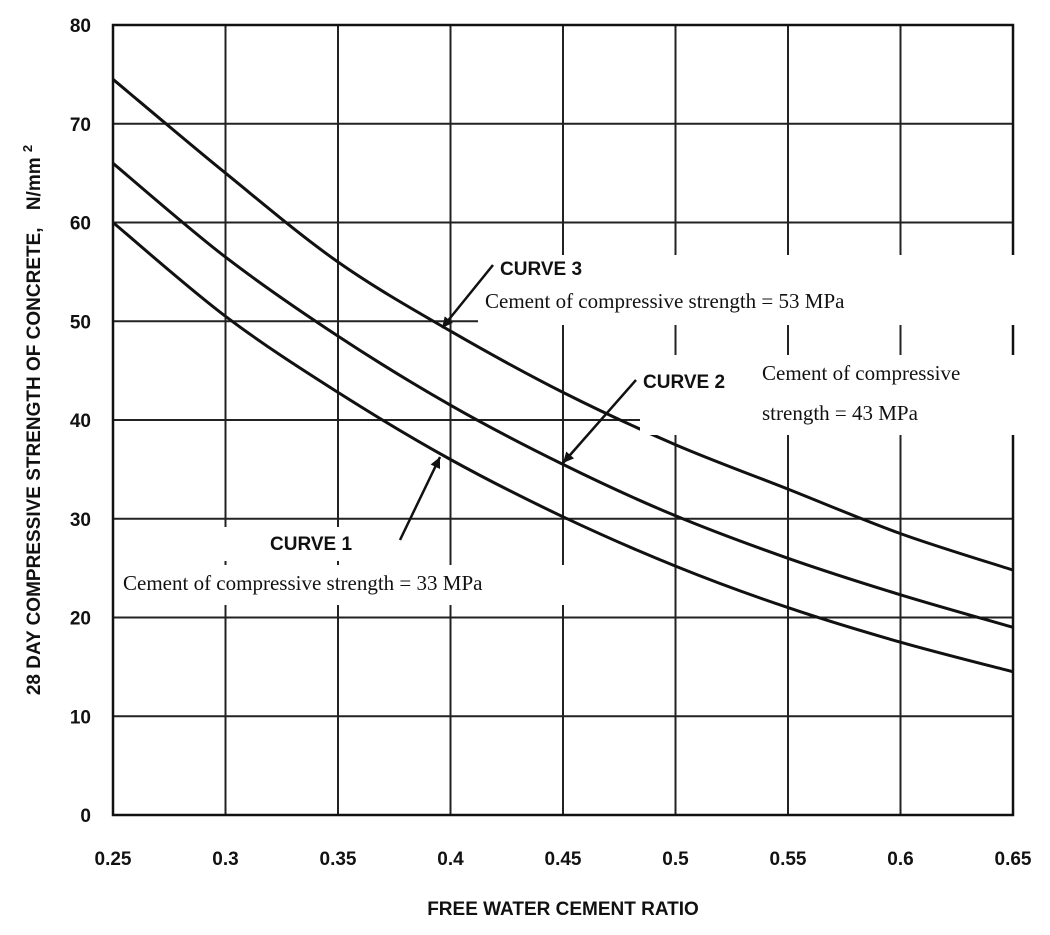  I want to click on x-tick-label: 0.4, so click(450, 859).